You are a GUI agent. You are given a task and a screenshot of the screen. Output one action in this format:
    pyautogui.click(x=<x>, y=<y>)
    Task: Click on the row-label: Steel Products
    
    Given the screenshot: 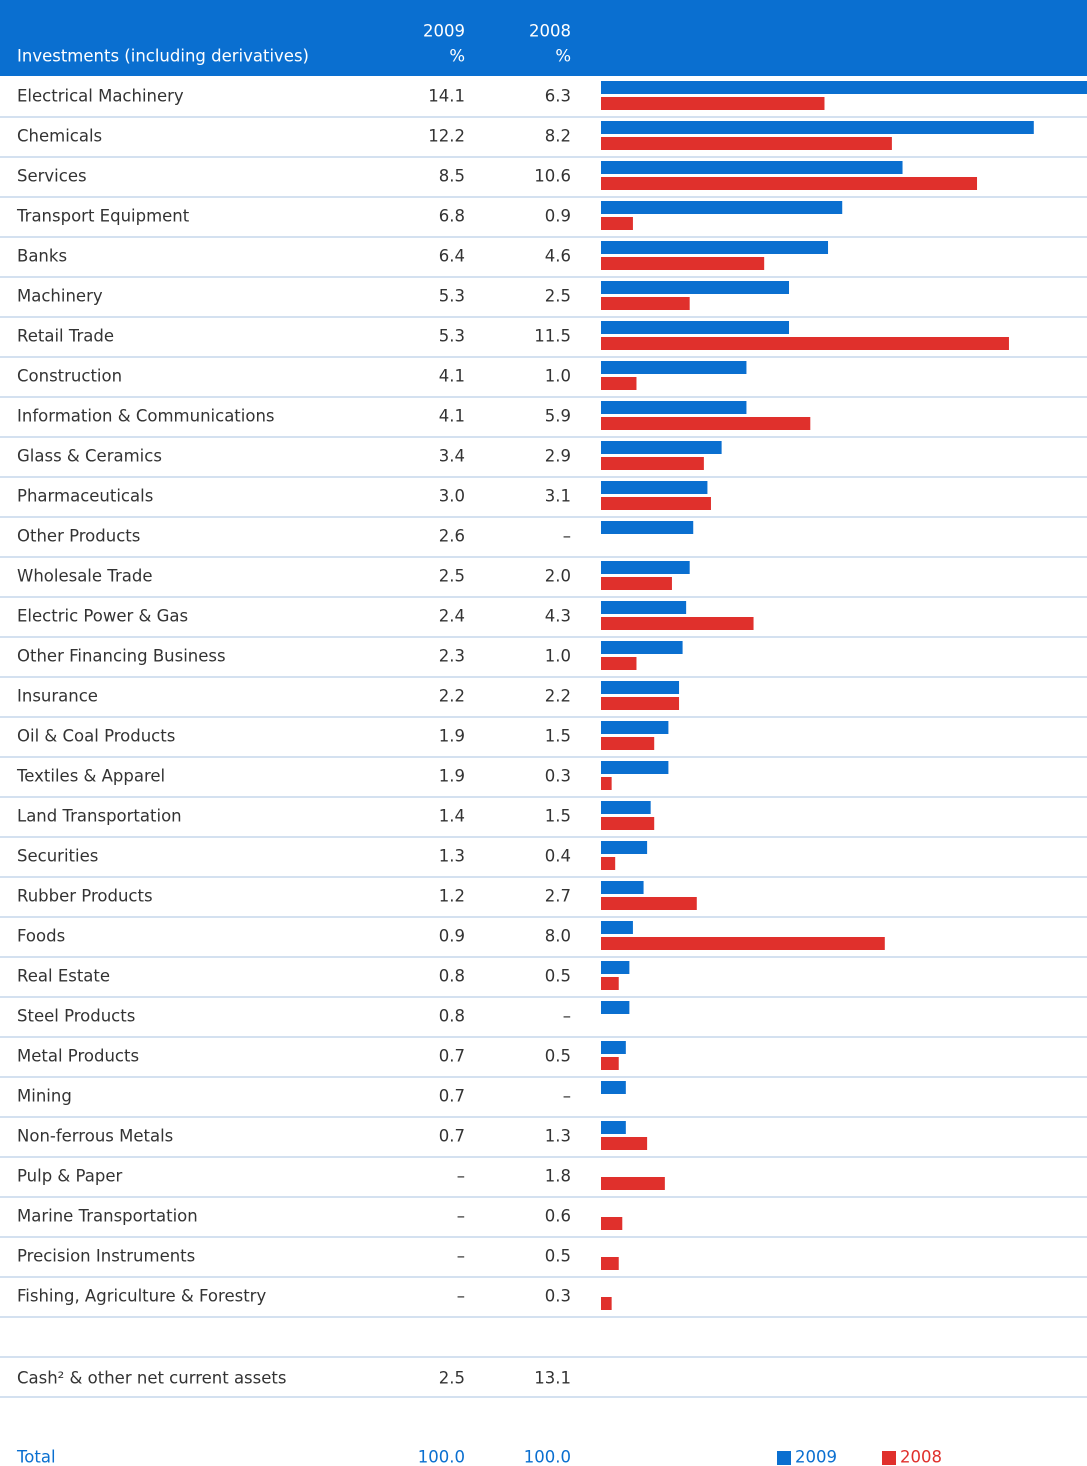 What is the action you would take?
    pyautogui.click(x=76, y=1016)
    